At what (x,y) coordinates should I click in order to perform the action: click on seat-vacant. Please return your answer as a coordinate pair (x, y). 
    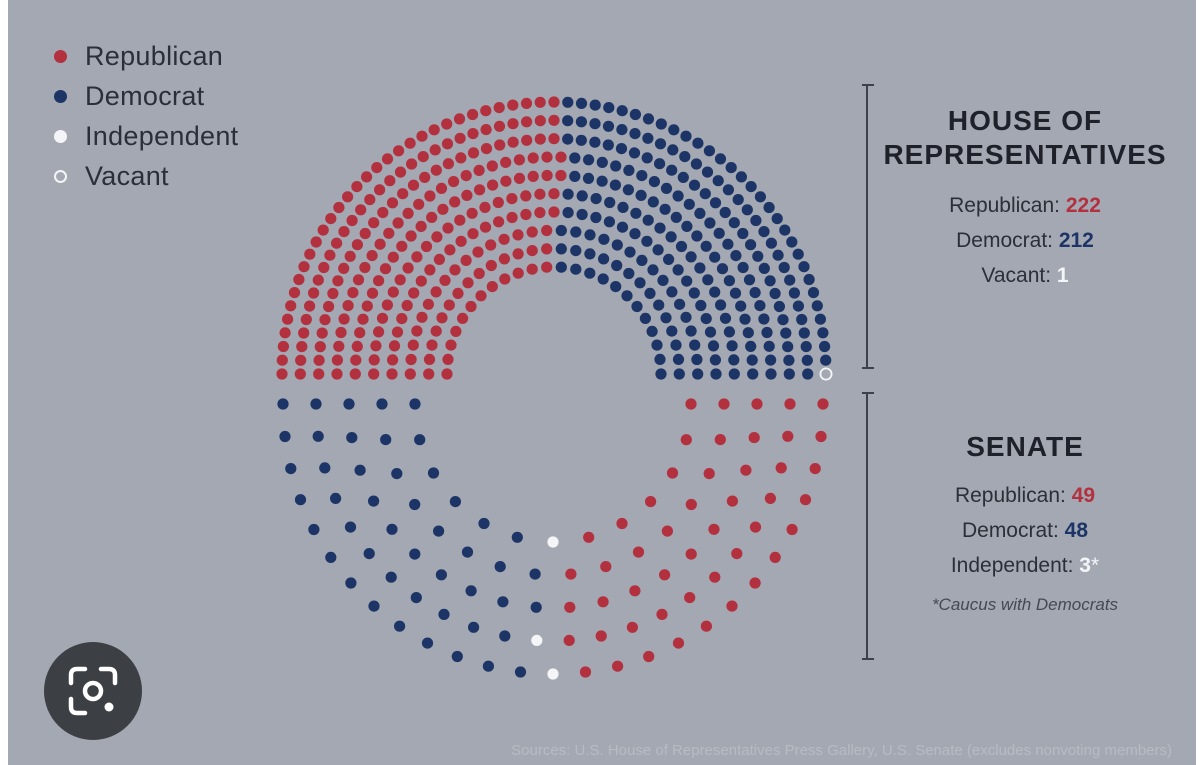
    Looking at the image, I should click on (826, 374).